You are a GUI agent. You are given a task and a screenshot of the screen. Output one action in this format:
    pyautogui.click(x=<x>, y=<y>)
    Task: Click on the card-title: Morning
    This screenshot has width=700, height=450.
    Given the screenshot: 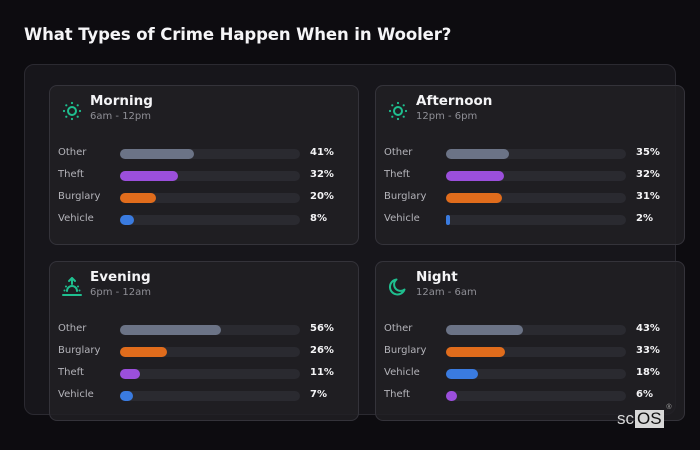 What is the action you would take?
    pyautogui.click(x=121, y=101)
    